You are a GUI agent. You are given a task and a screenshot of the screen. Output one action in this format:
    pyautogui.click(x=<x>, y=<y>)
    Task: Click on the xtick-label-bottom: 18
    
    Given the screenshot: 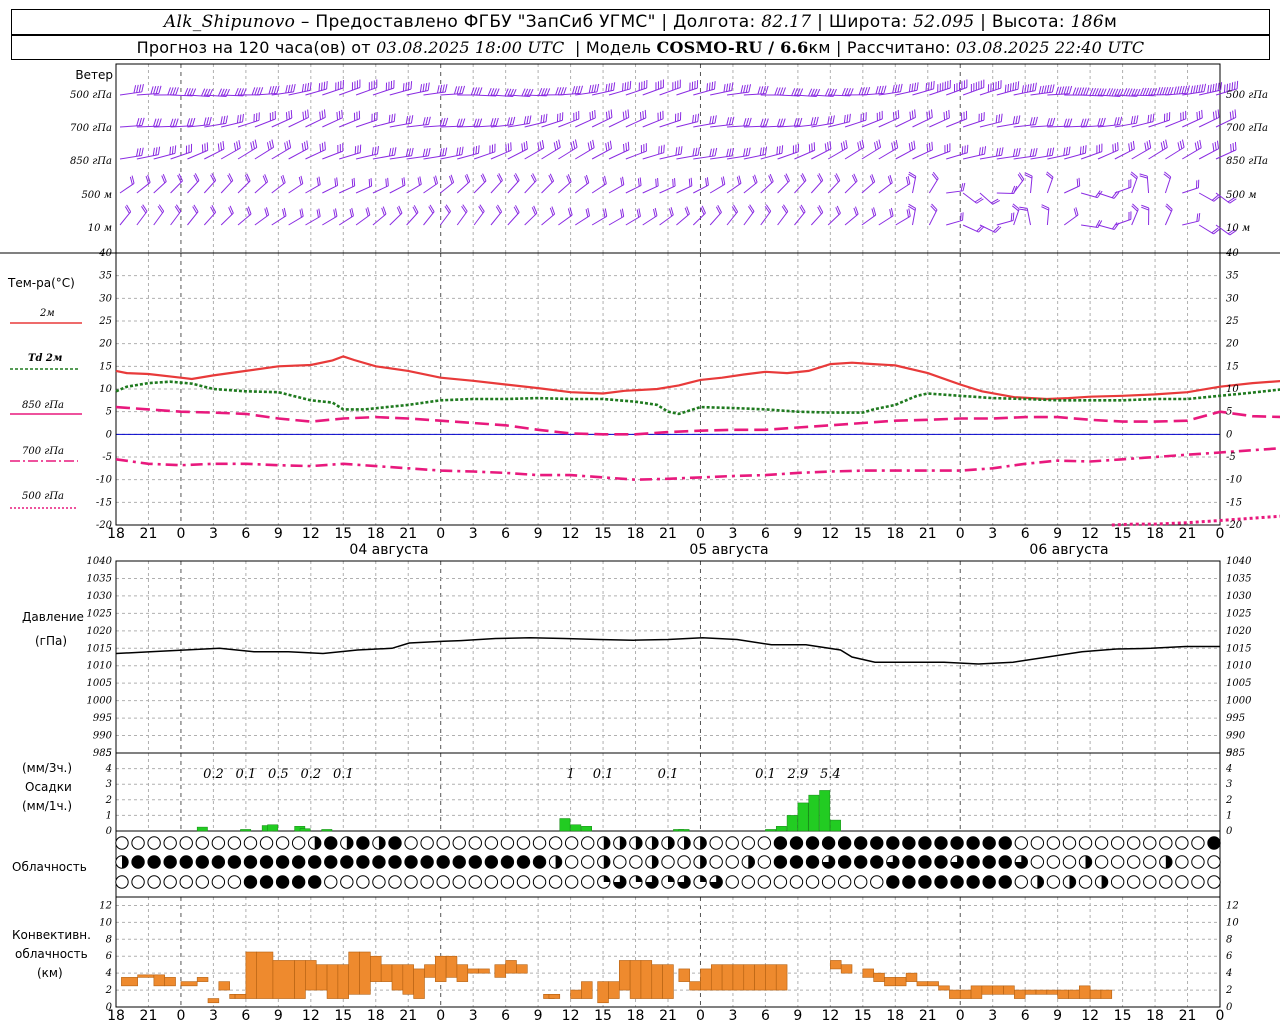 What is the action you would take?
    pyautogui.click(x=116, y=1016)
    